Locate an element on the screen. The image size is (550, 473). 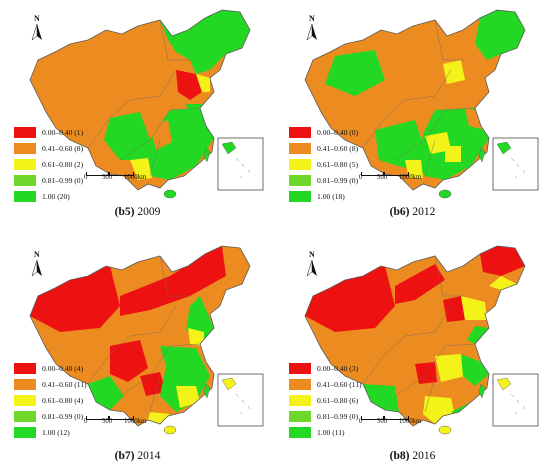
legend-item: 0.00–0.40 (4) is located at coordinates (50, 368).